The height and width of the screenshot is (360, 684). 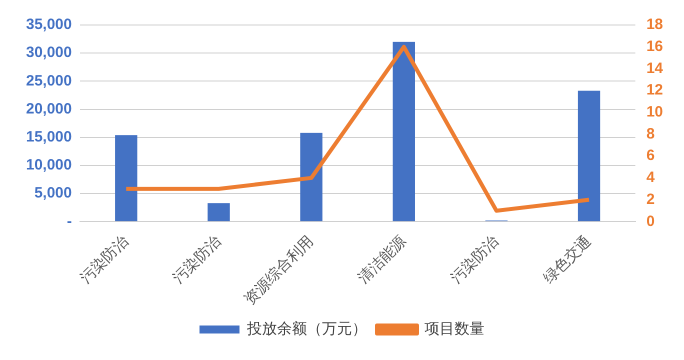 I want to click on y2-tick-label: 6, so click(x=650, y=155).